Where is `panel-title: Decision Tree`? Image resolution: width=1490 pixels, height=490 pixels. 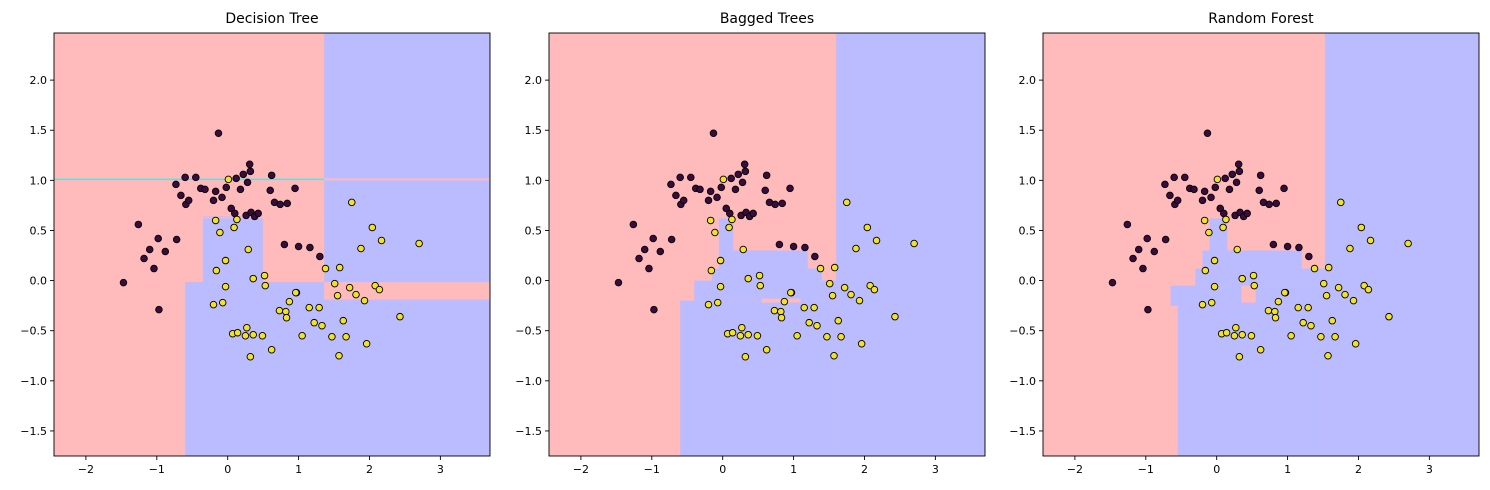 panel-title: Decision Tree is located at coordinates (271, 19).